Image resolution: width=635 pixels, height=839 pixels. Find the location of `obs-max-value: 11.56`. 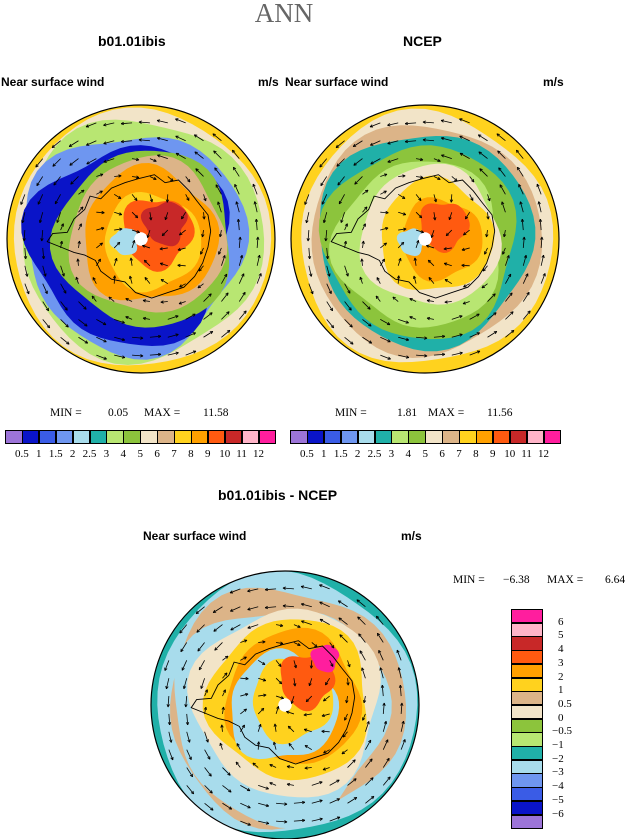

obs-max-value: 11.56 is located at coordinates (500, 413).